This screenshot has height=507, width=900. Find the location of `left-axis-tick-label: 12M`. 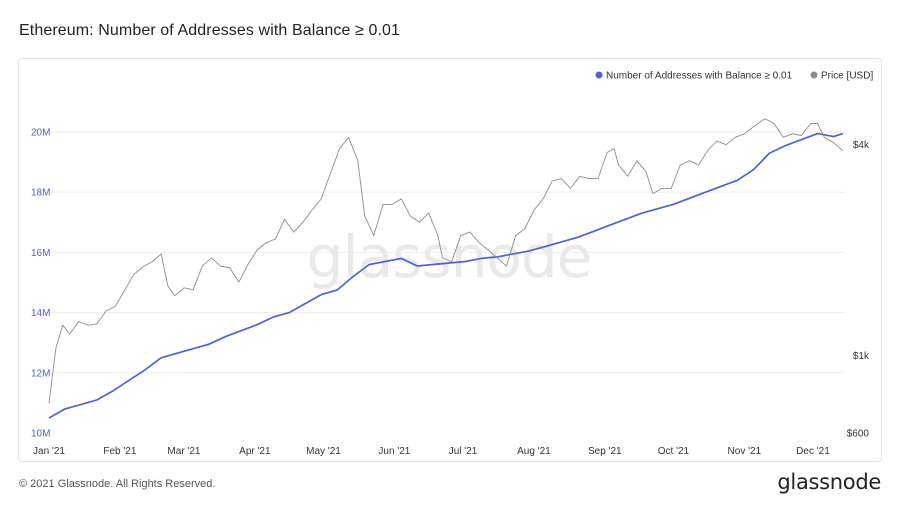

left-axis-tick-label: 12M is located at coordinates (40, 373).